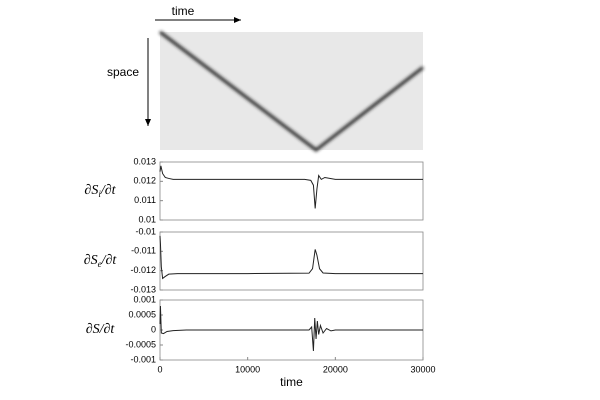  Describe the element at coordinates (153, 329) in the screenshot. I see `y-tick-label: 0` at that location.